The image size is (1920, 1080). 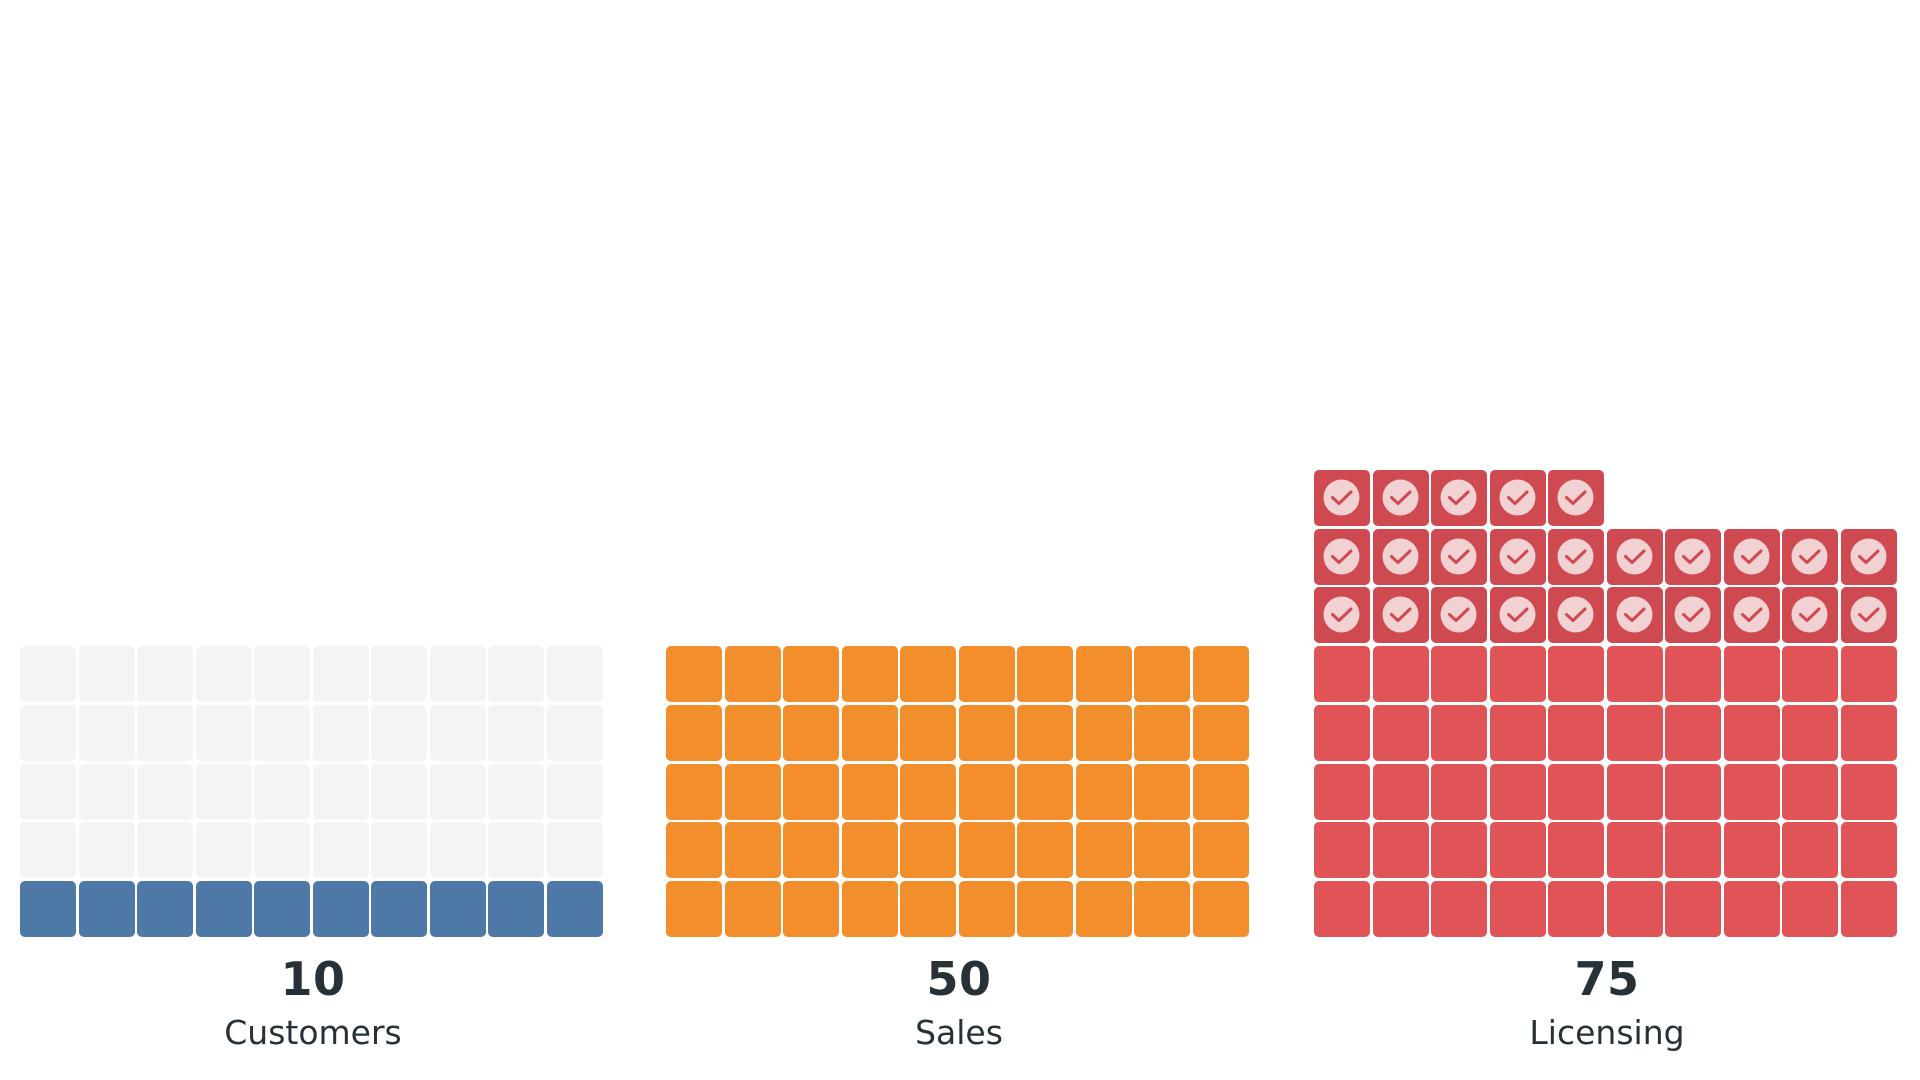 I want to click on waffle-value: 10, so click(x=313, y=979).